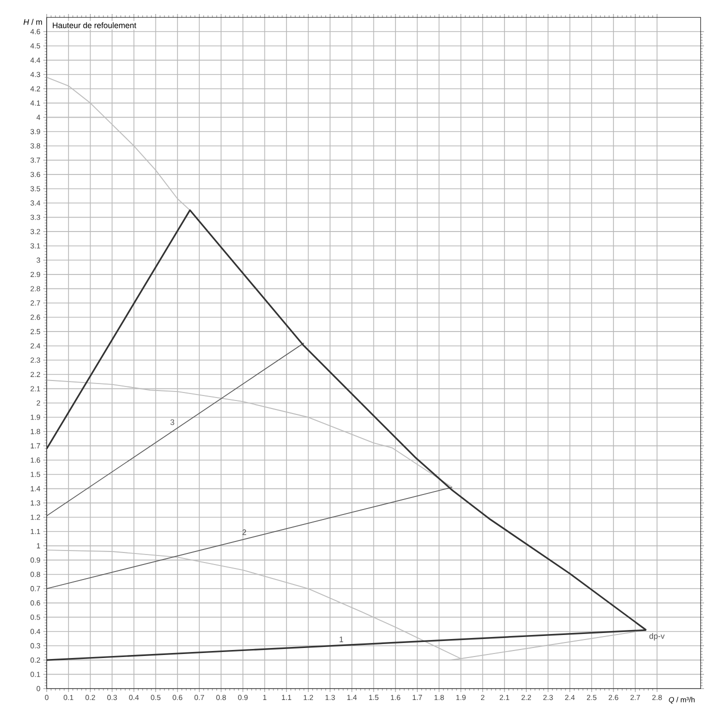 The height and width of the screenshot is (722, 726). What do you see at coordinates (33, 21) in the screenshot?
I see `y-axis-title: H / m` at bounding box center [33, 21].